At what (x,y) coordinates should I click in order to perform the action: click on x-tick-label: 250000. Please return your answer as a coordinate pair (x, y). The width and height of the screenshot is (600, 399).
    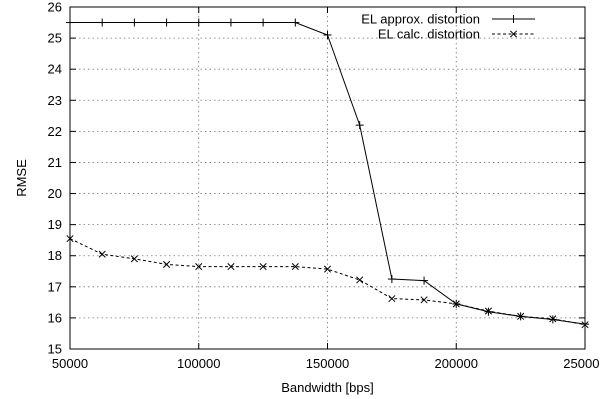
    Looking at the image, I should click on (581, 363).